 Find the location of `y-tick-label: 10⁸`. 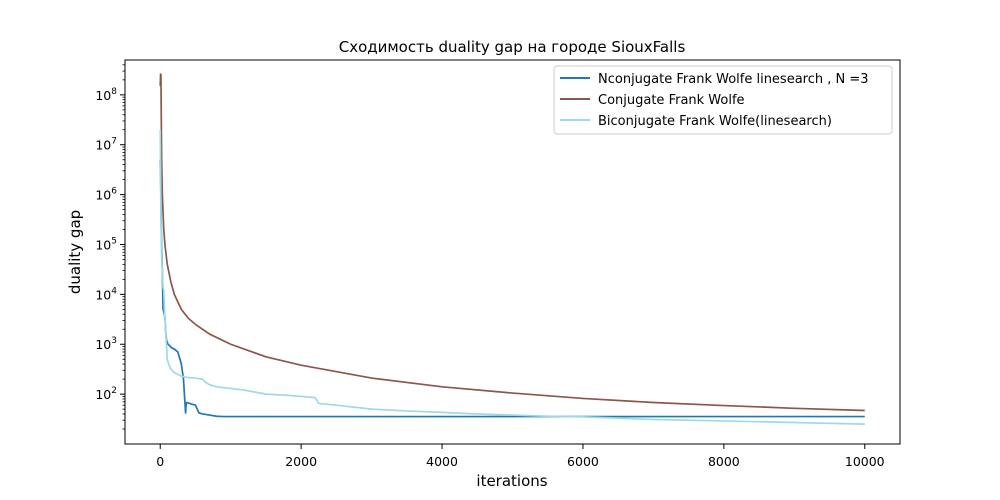

y-tick-label: 10⁸ is located at coordinates (106, 95).